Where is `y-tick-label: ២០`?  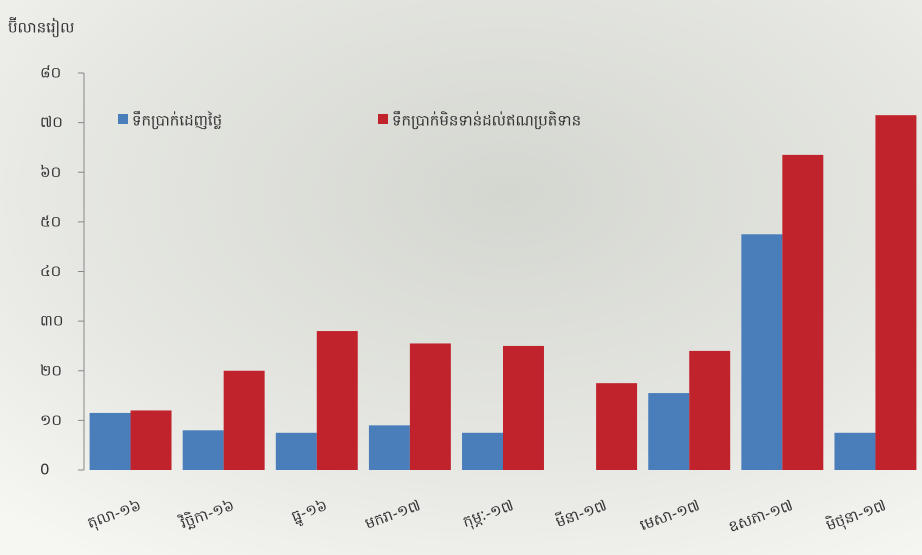
y-tick-label: ២០ is located at coordinates (51, 370).